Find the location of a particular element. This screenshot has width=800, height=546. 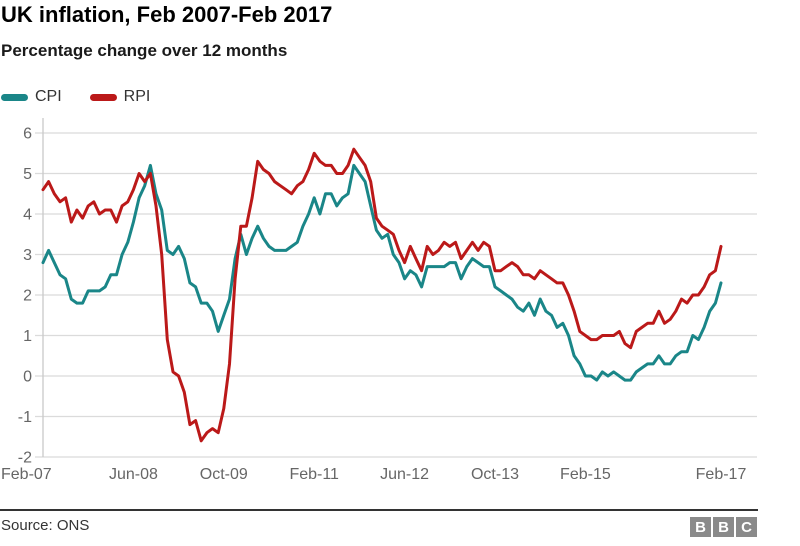

y-tick-label: 3 is located at coordinates (27, 255).